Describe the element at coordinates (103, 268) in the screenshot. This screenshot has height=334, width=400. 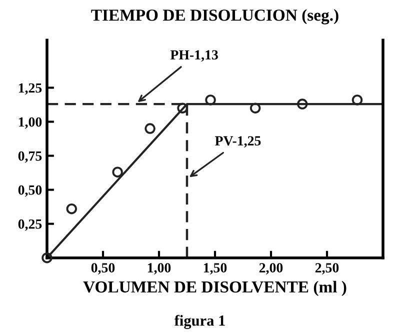
I see `x-tick-label: 0,50` at that location.